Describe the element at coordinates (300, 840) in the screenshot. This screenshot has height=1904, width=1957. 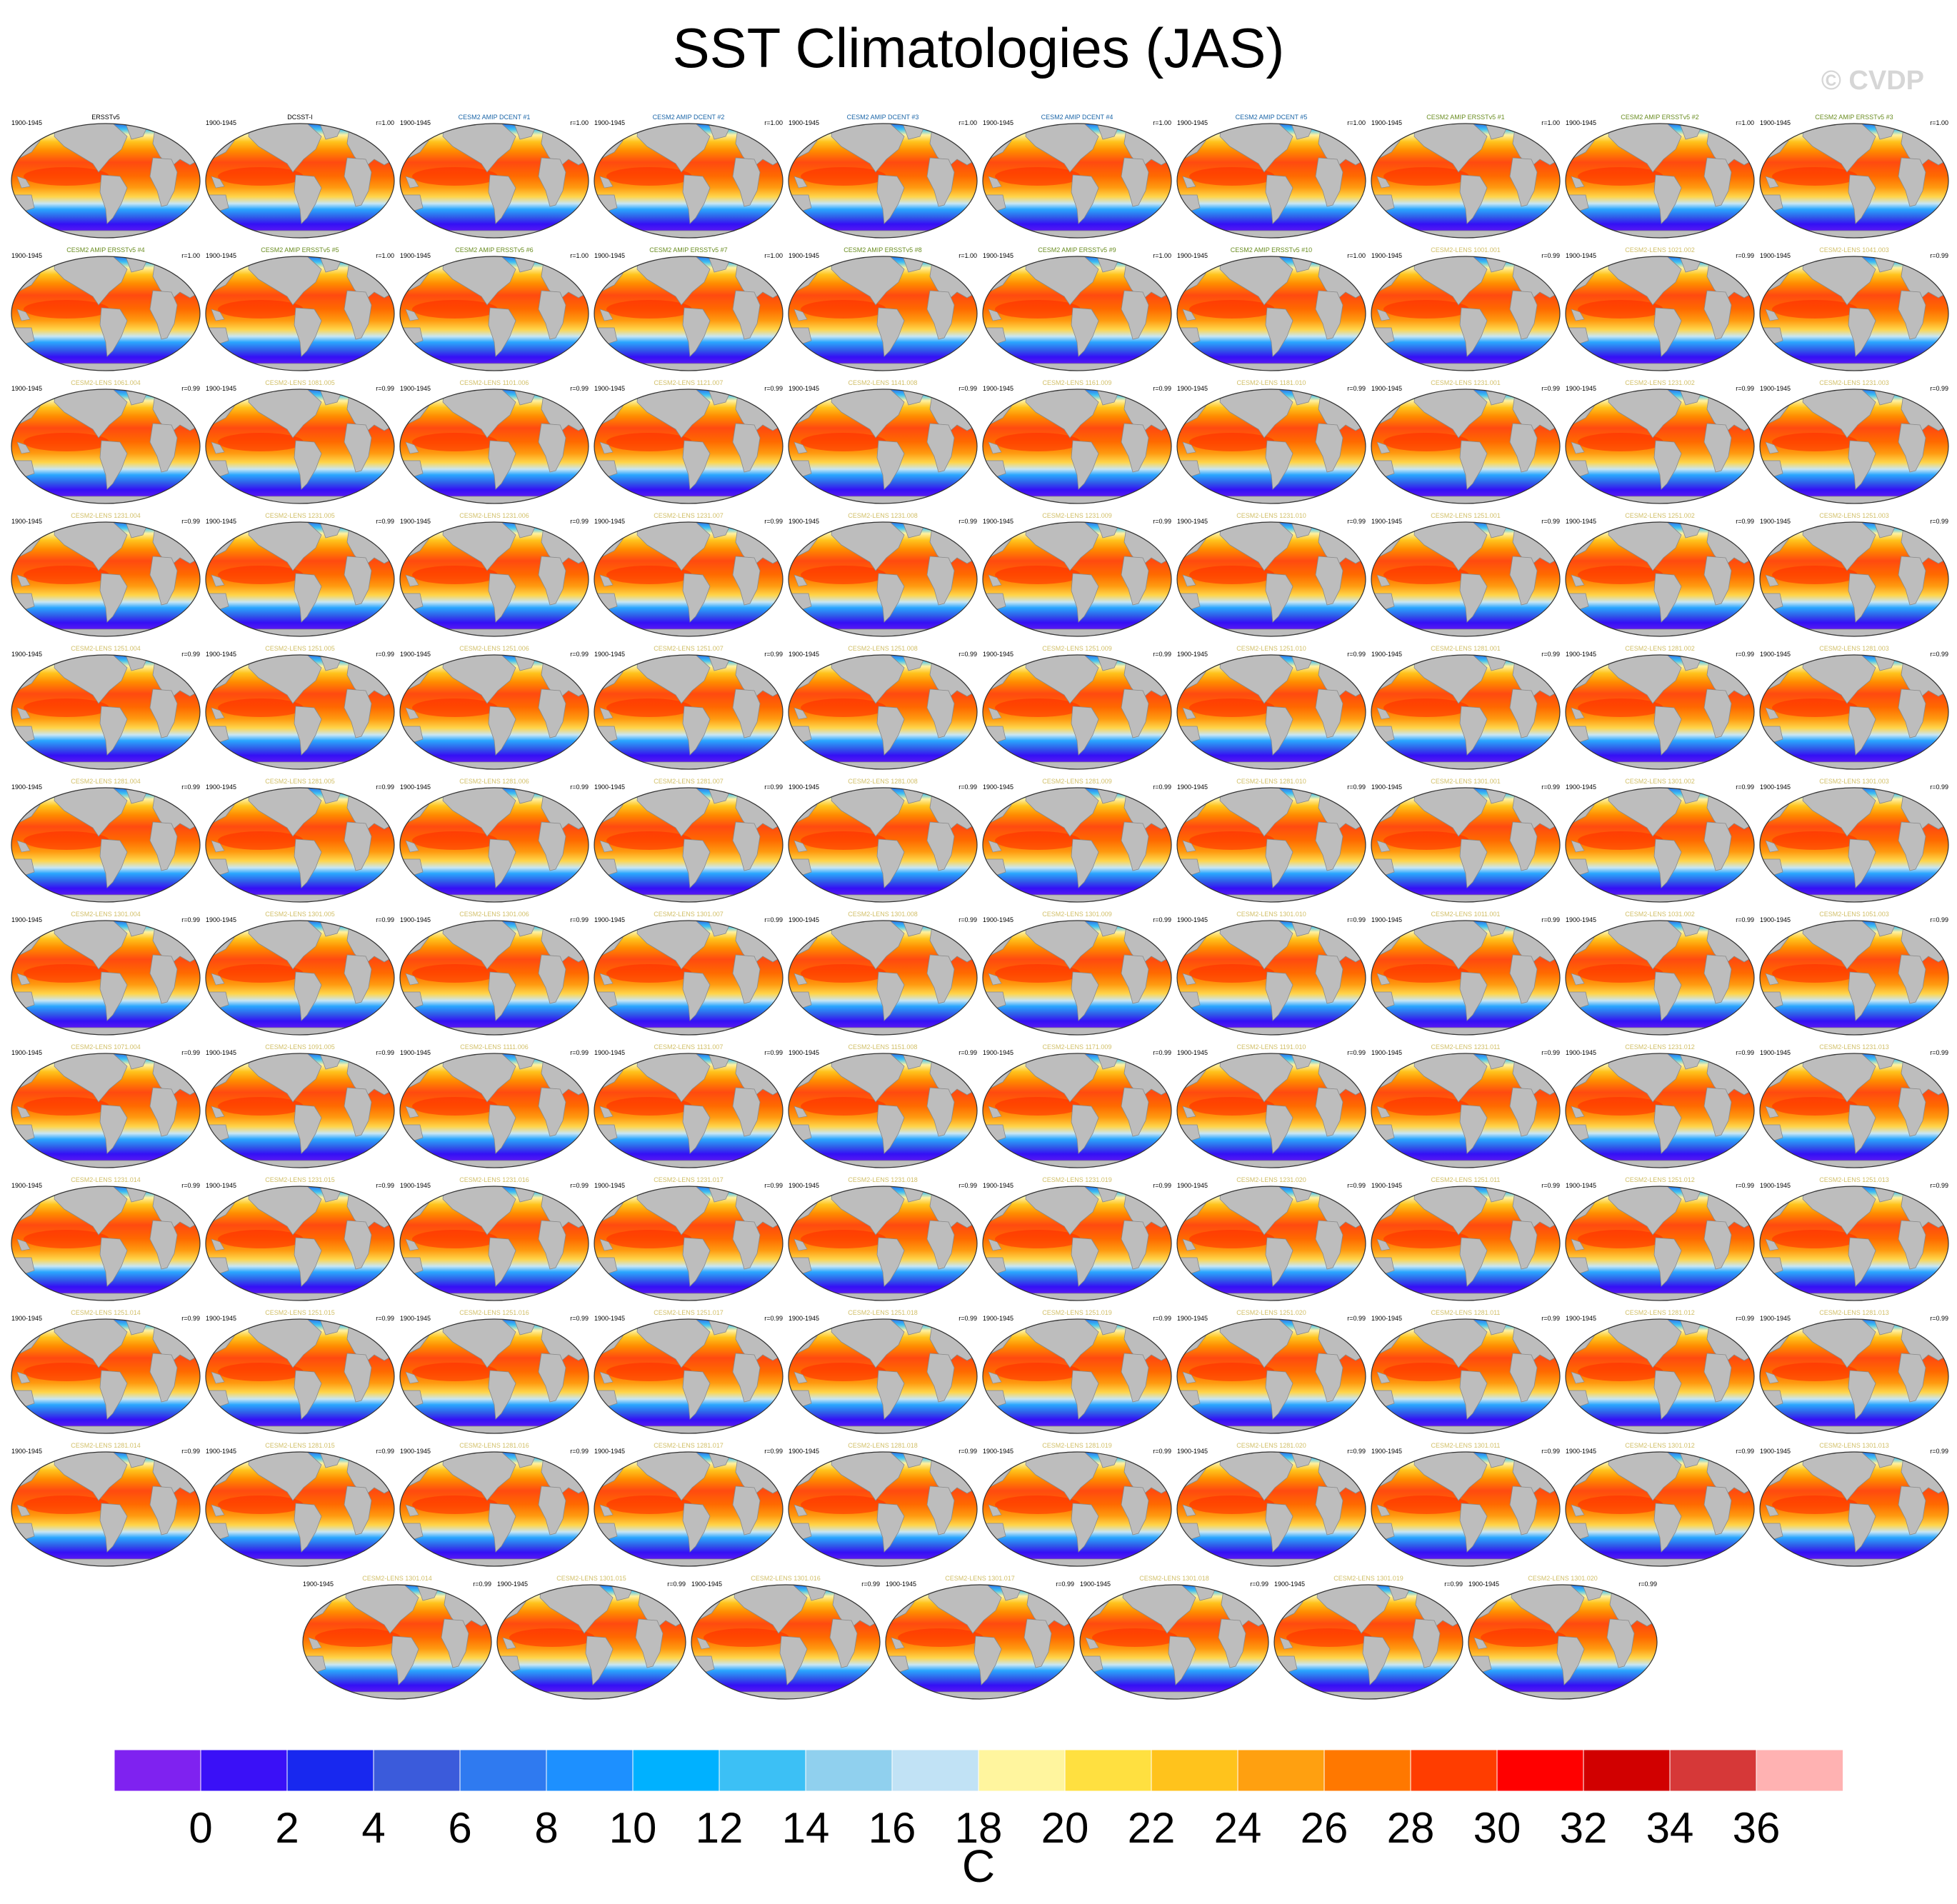
I see `map-panel: 1900-1945 CESM2-LENS 1281.005 r=0.99` at that location.